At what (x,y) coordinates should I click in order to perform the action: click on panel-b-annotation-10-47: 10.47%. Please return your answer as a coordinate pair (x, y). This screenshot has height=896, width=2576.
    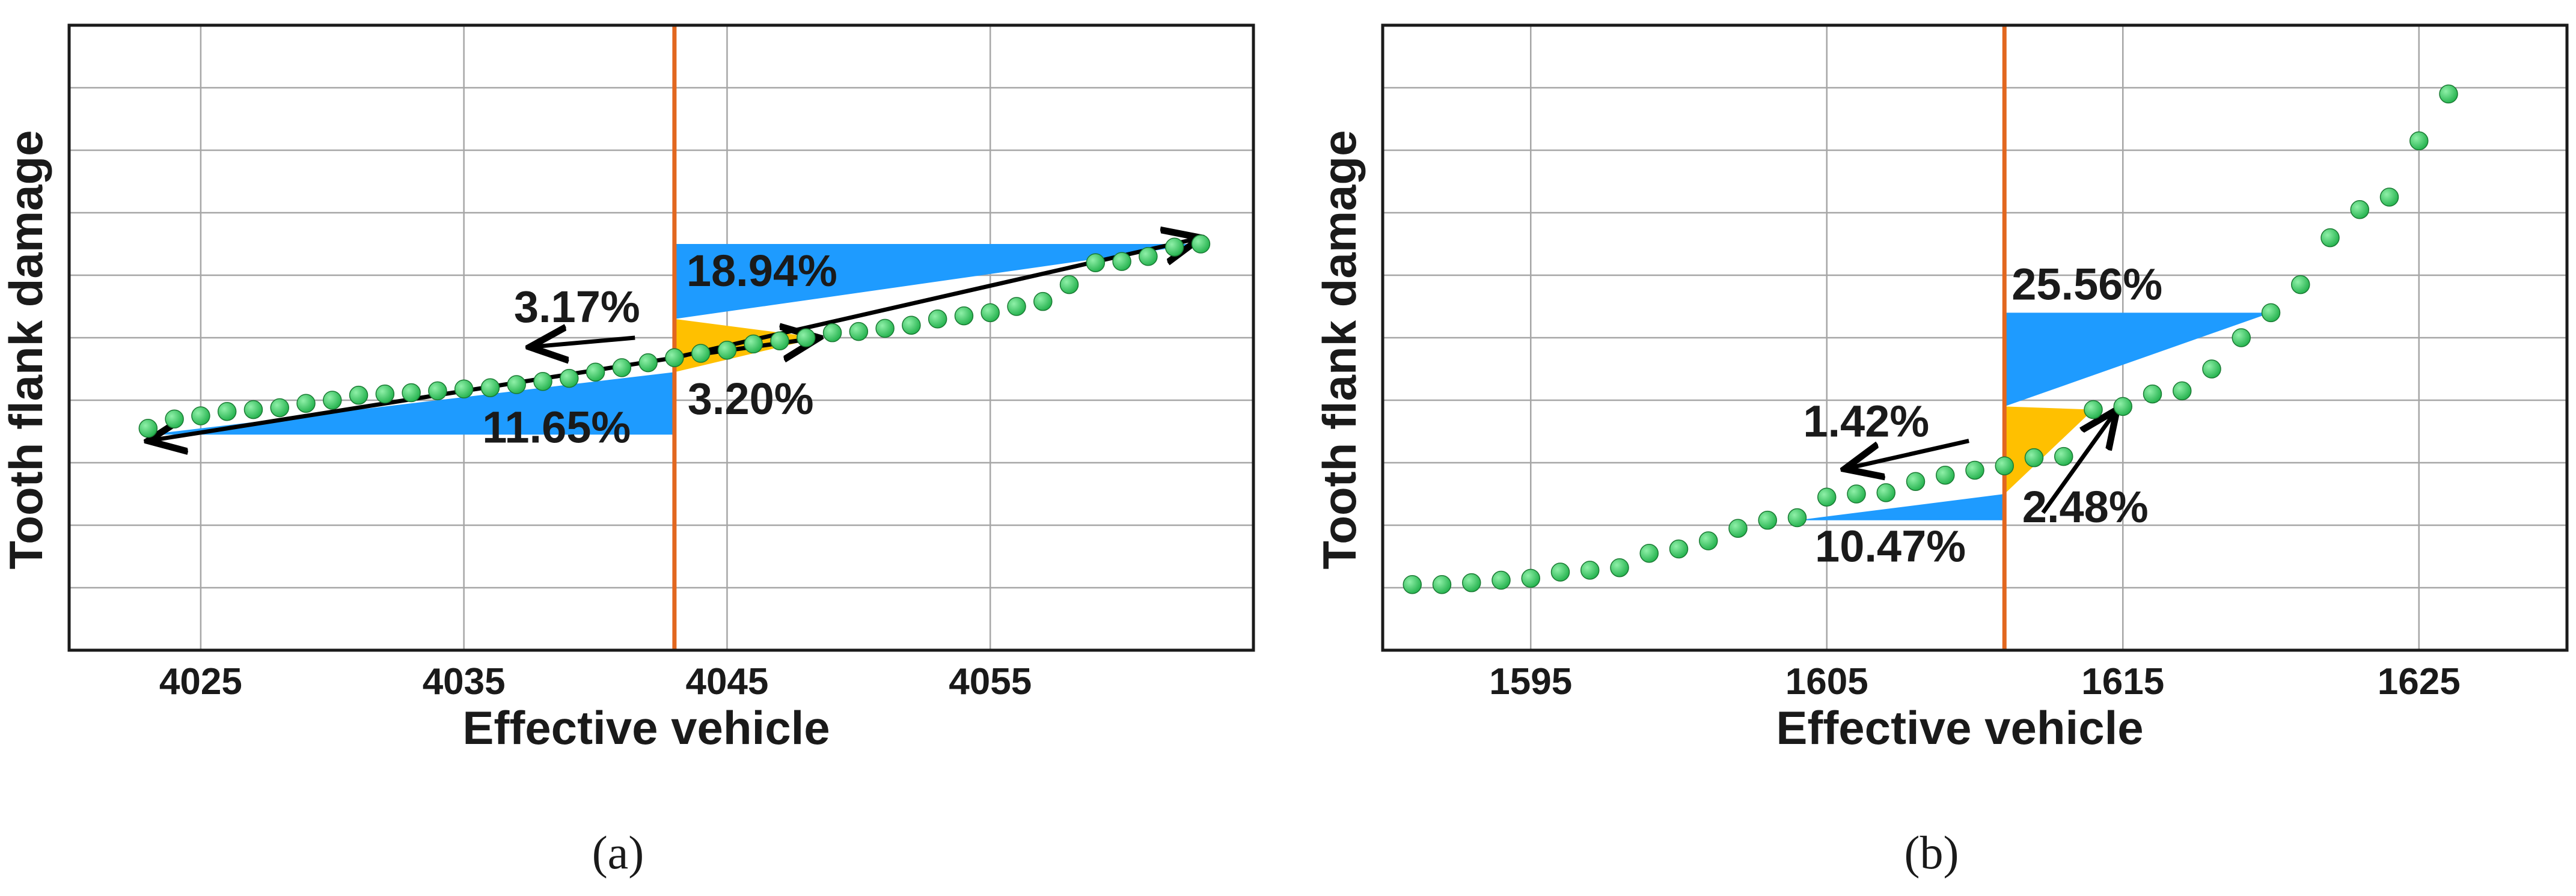
    Looking at the image, I should click on (1890, 546).